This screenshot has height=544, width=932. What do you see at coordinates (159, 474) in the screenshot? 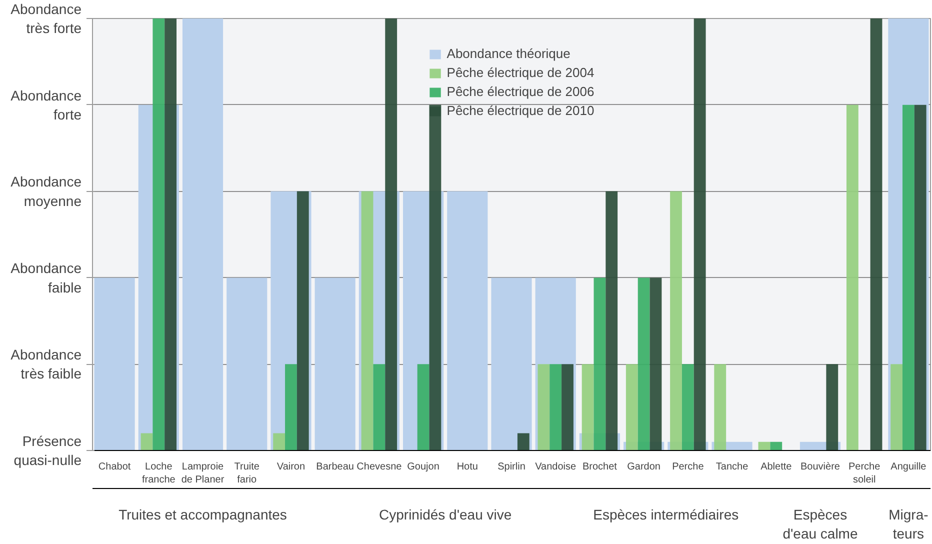
I see `x-tick-label: Loche franche` at bounding box center [159, 474].